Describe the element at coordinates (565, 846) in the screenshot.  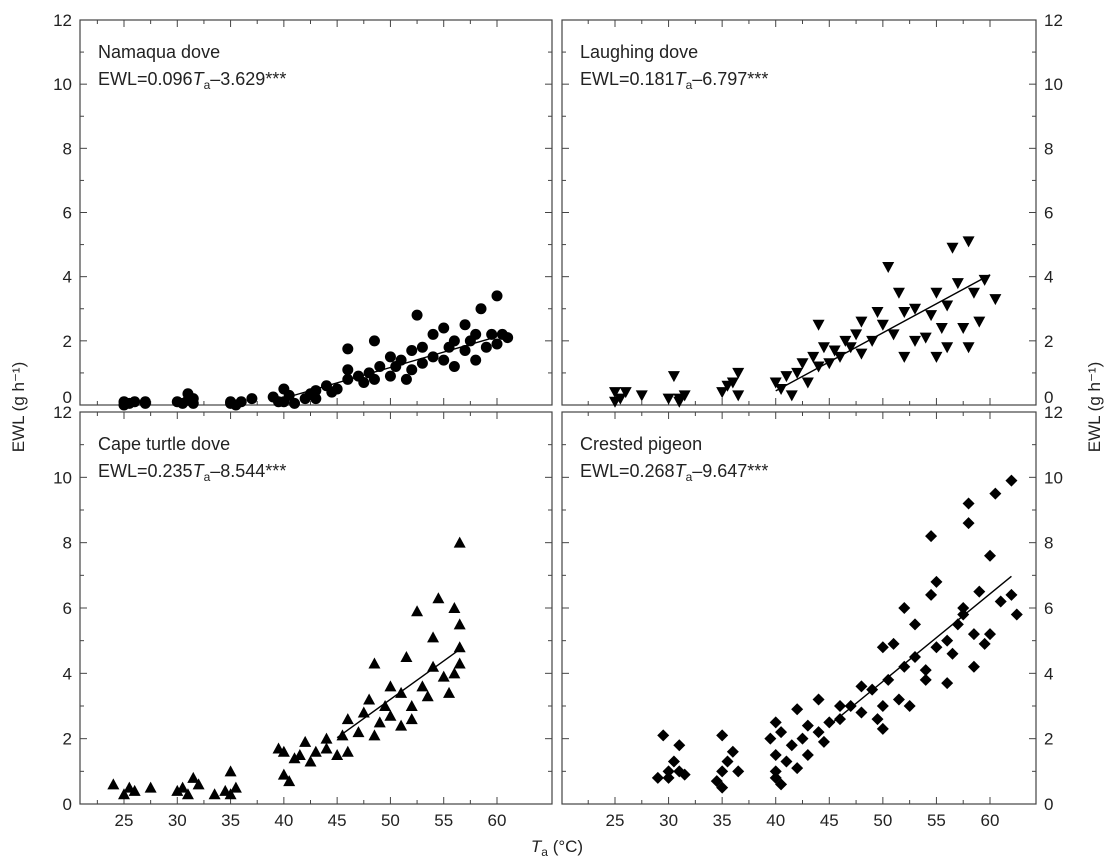
I see `x-axis-title-unit: (°C)` at that location.